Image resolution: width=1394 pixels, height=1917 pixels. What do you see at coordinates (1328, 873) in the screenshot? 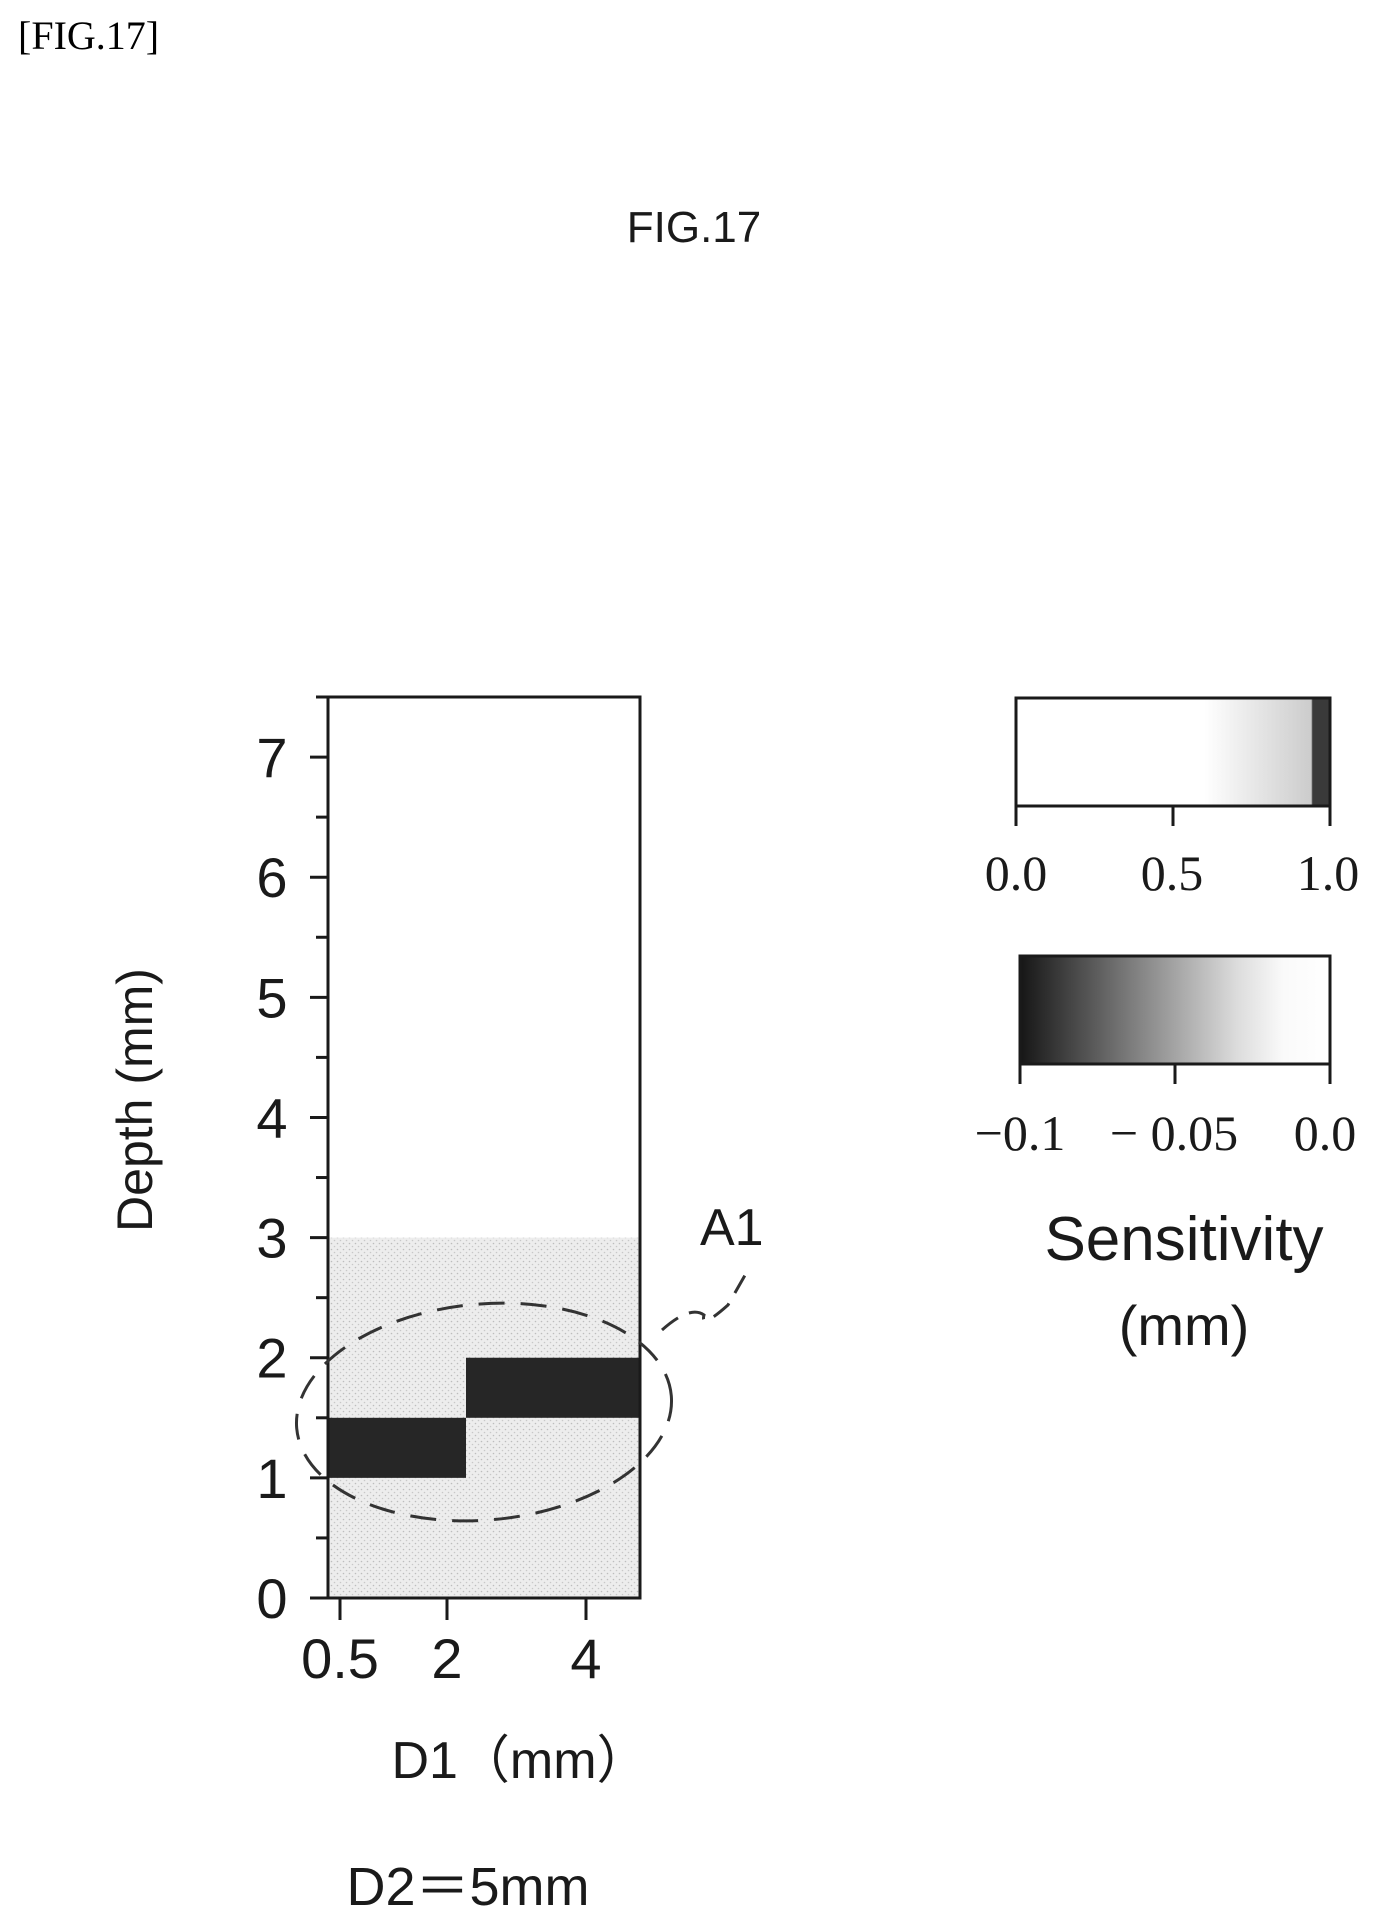
I see `colorbar-tick-label: 1.0` at bounding box center [1328, 873].